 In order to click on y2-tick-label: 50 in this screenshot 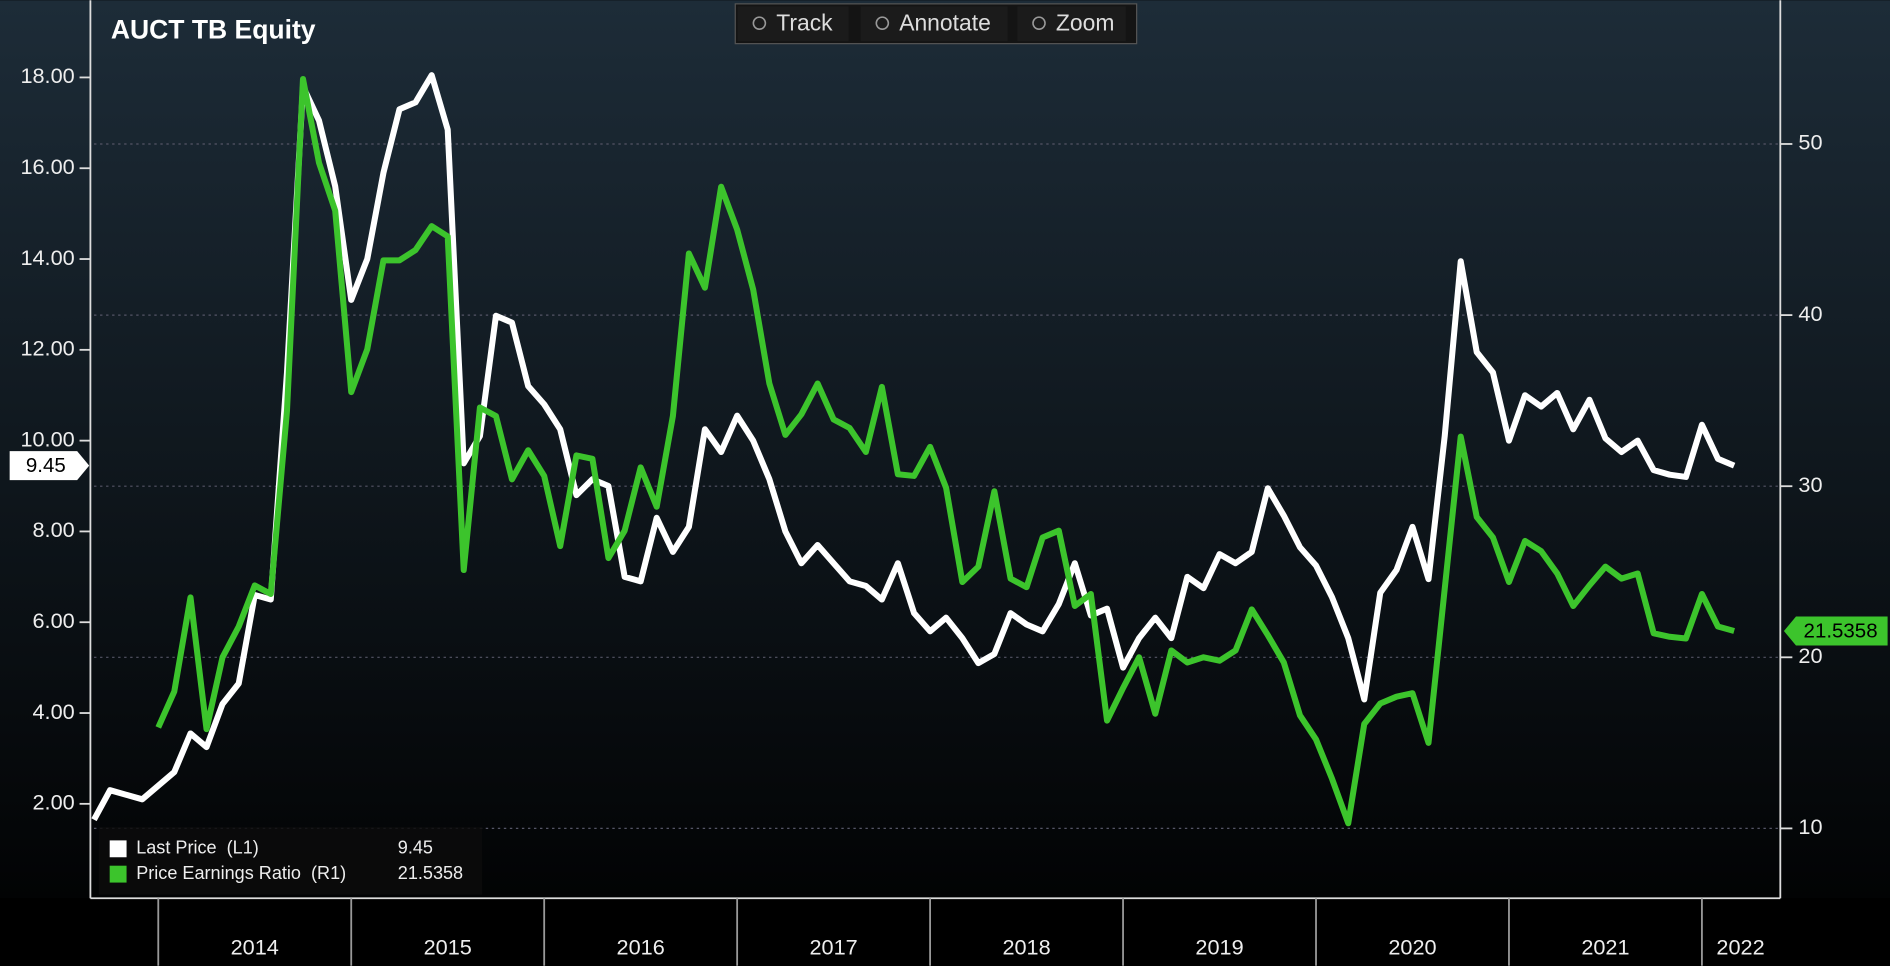, I will do `click(1810, 142)`.